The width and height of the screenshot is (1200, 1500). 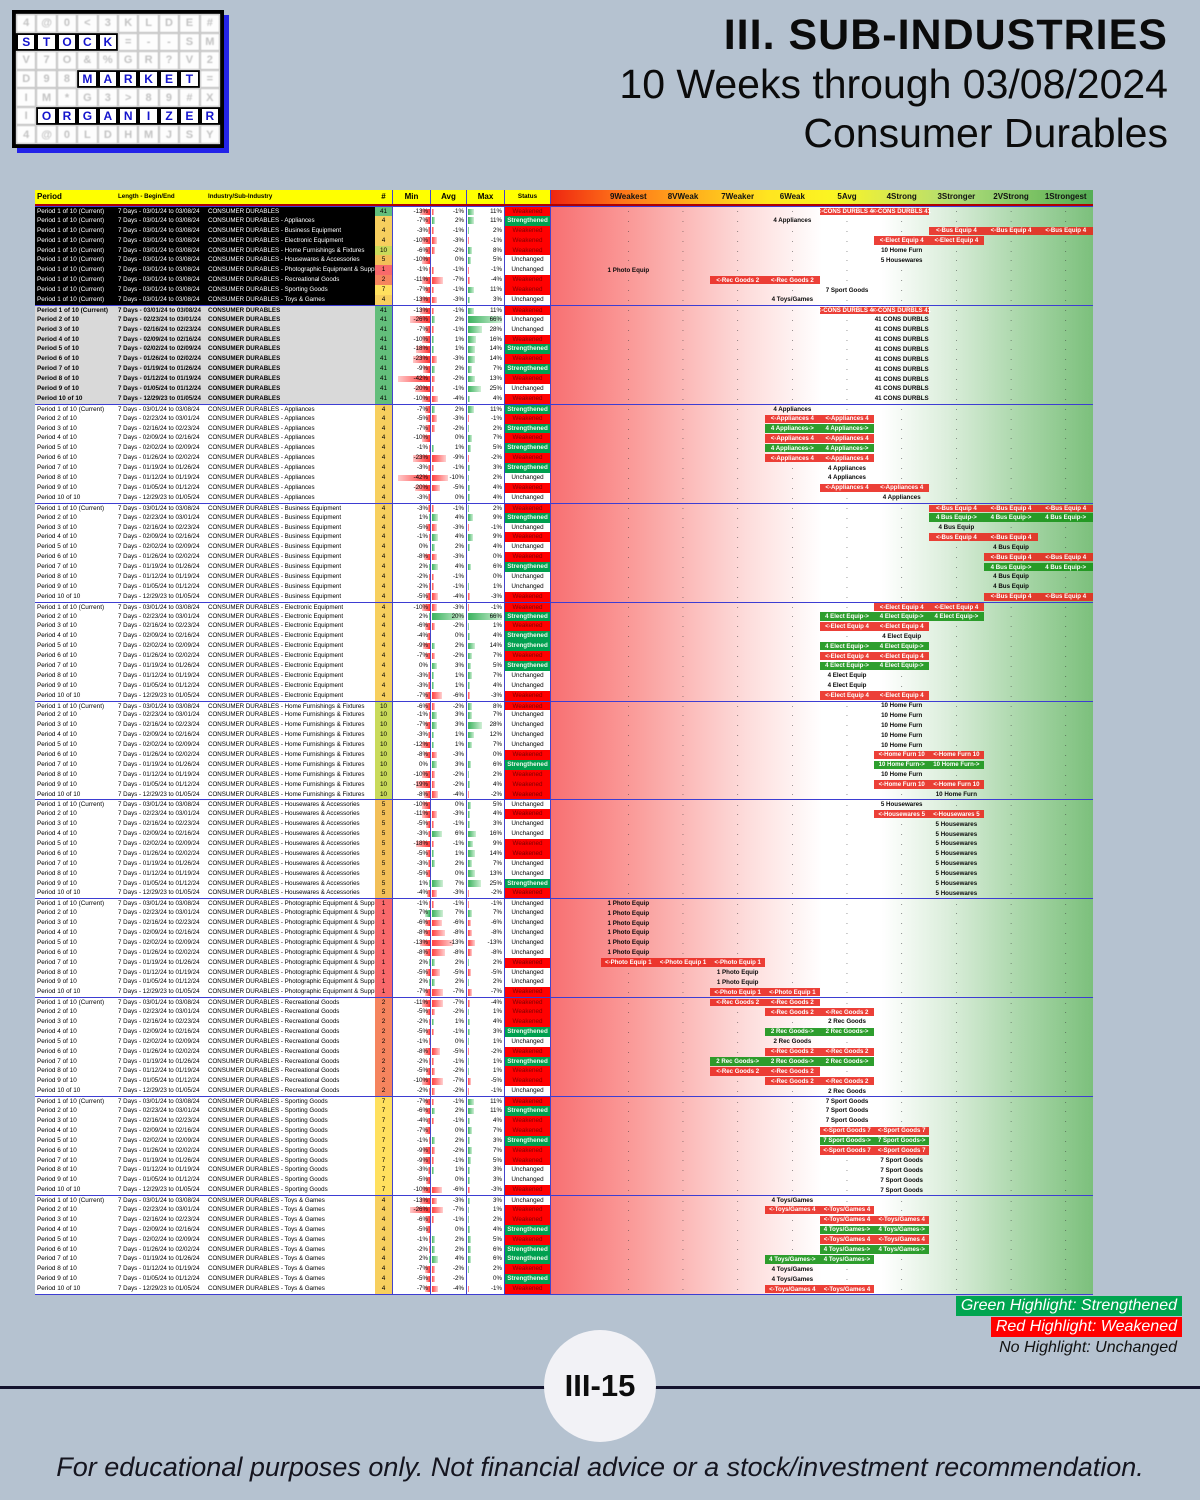 I want to click on max-cell: 5%, so click(x=486, y=805).